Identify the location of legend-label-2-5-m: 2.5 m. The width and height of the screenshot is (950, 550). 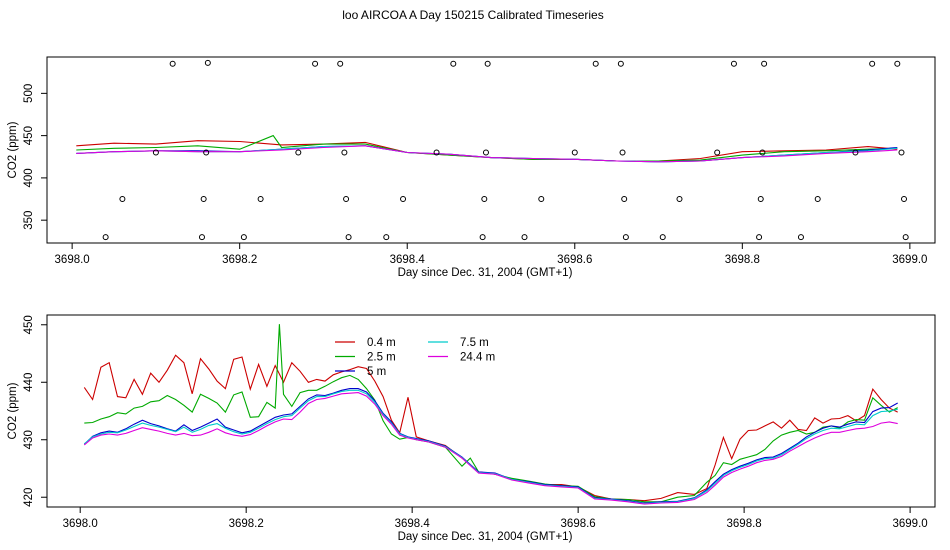
(381, 358).